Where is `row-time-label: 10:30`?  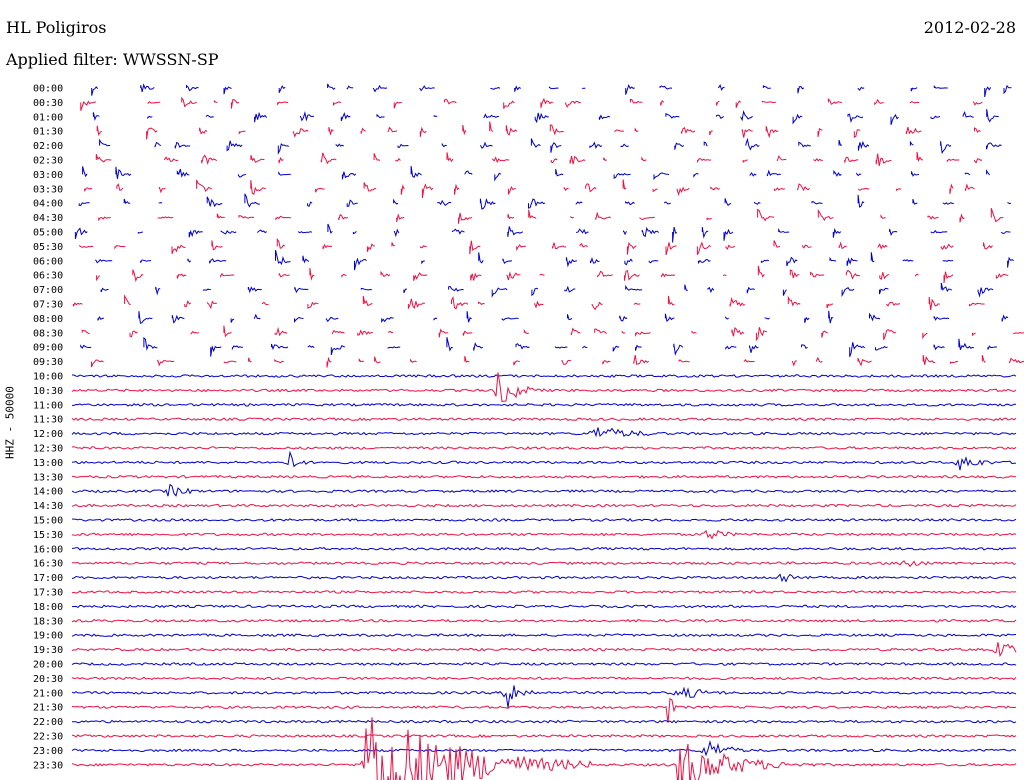 row-time-label: 10:30 is located at coordinates (48, 391).